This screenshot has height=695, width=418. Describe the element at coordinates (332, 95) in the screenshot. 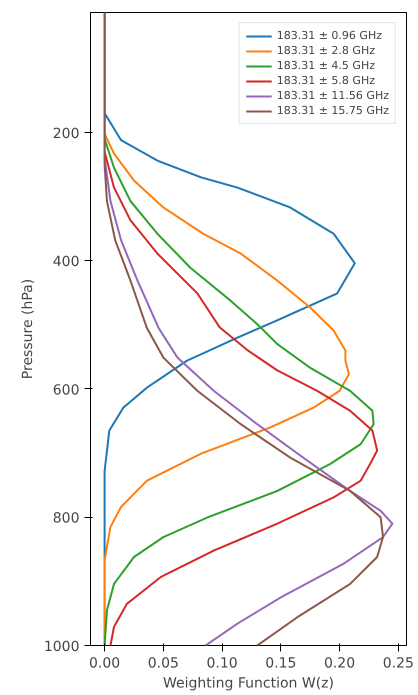

I see `legend-label: 183.31 ± 11.56 GHz` at that location.